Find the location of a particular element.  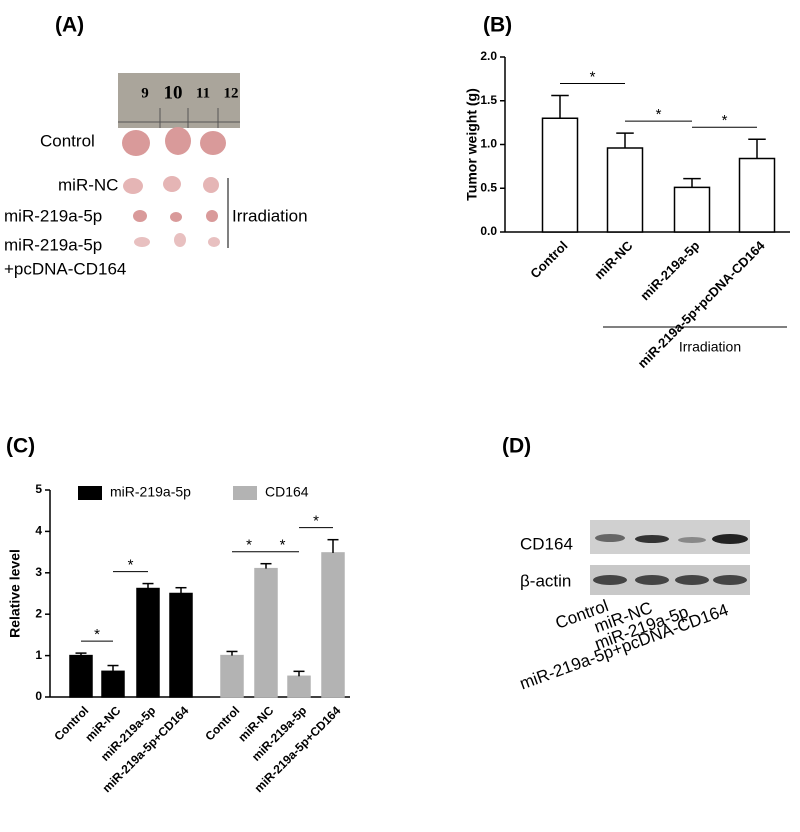

y-tick-label: 2 is located at coordinates (38, 613).